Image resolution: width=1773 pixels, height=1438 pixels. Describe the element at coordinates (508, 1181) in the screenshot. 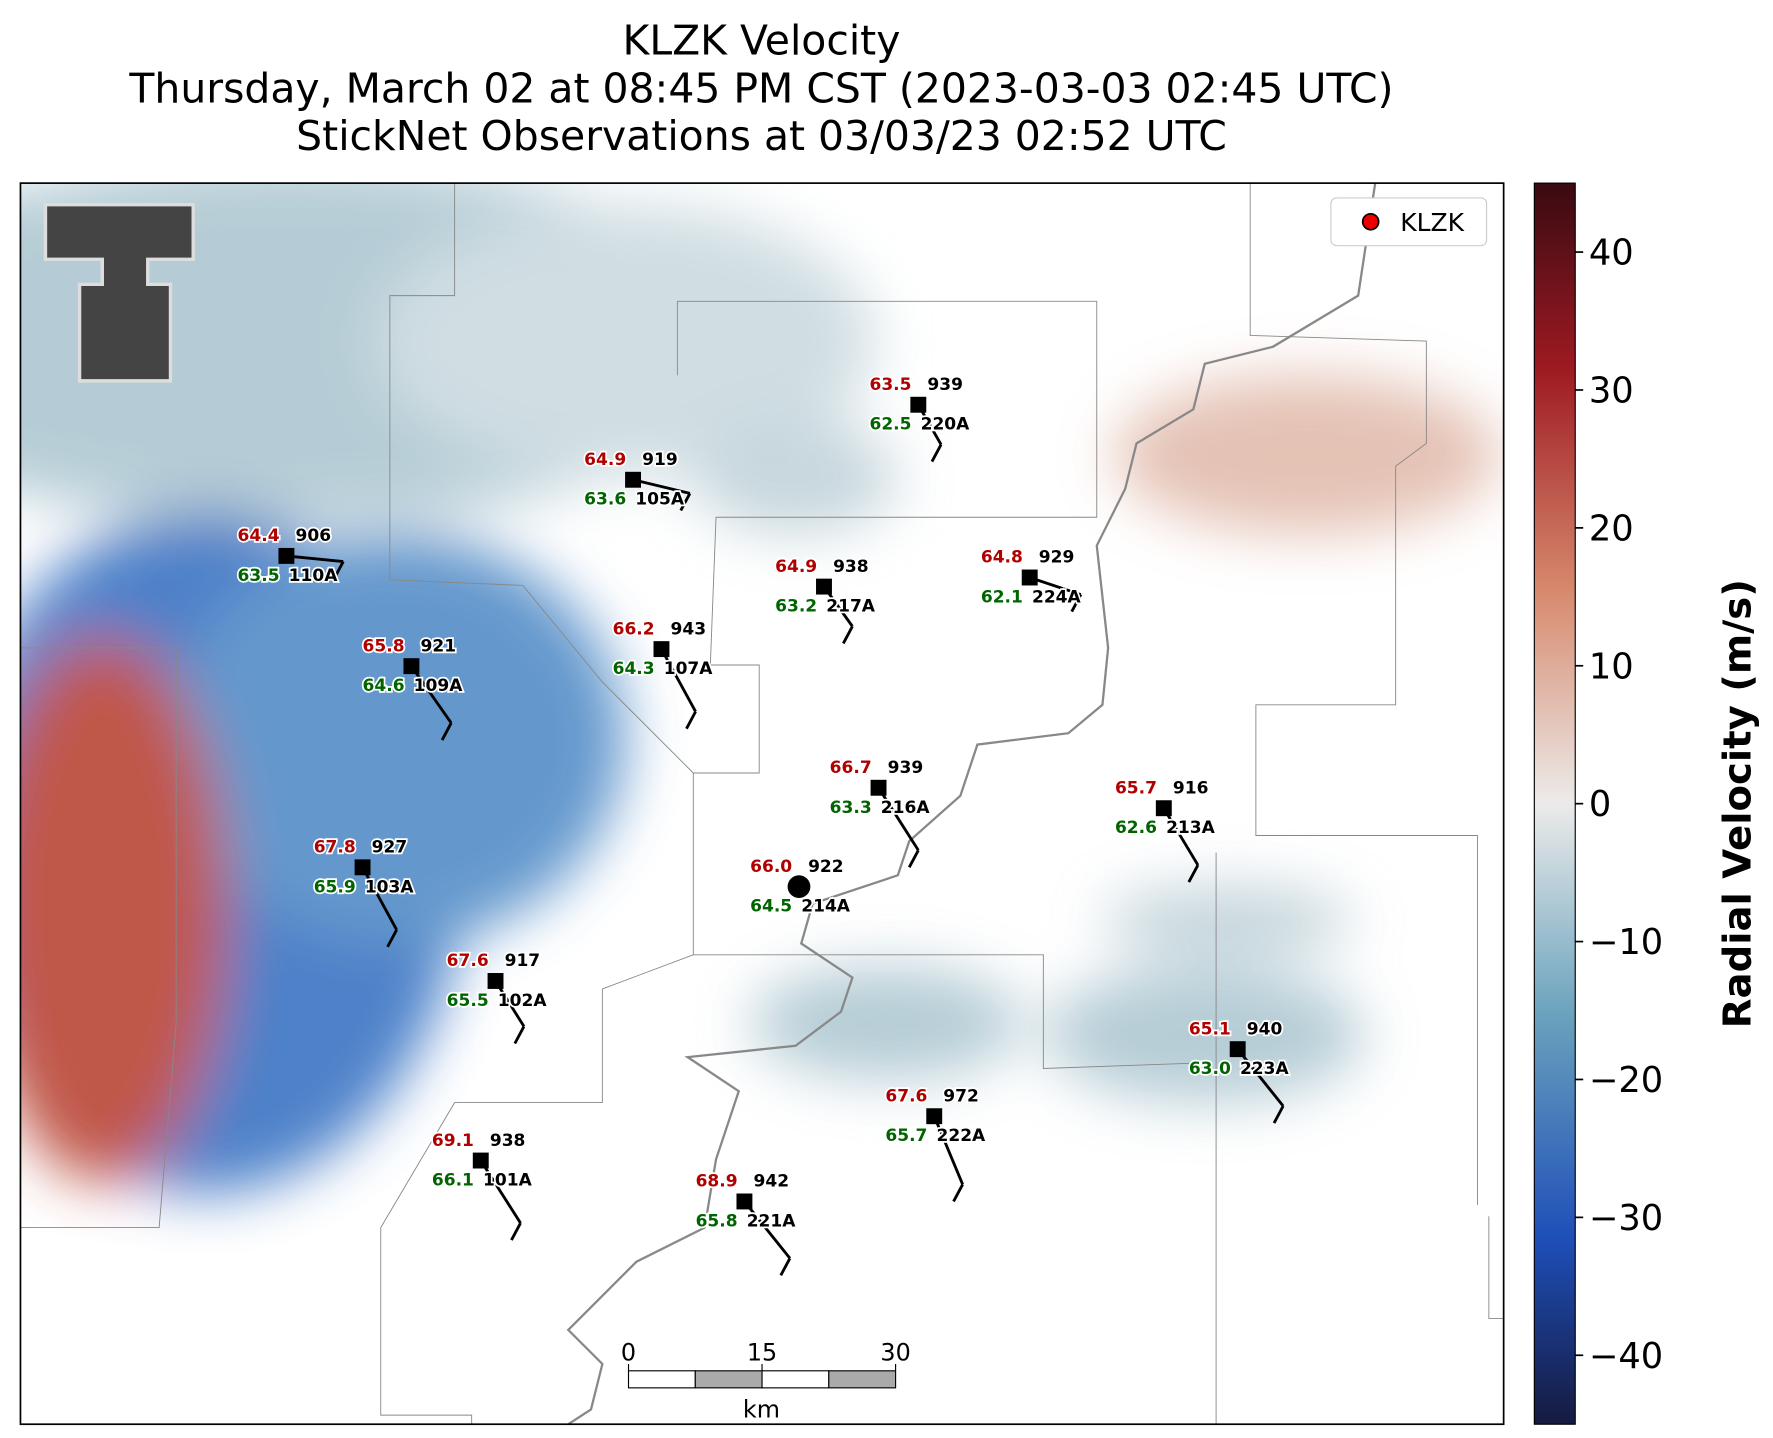

I see `station-id: 101A` at that location.